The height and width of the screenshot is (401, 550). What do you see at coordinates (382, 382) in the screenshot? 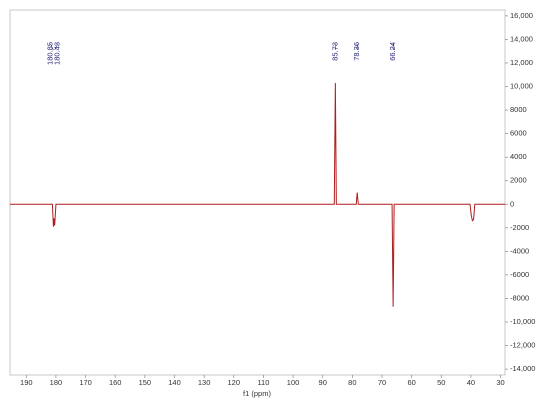
I see `x-tick-label: 70` at bounding box center [382, 382].